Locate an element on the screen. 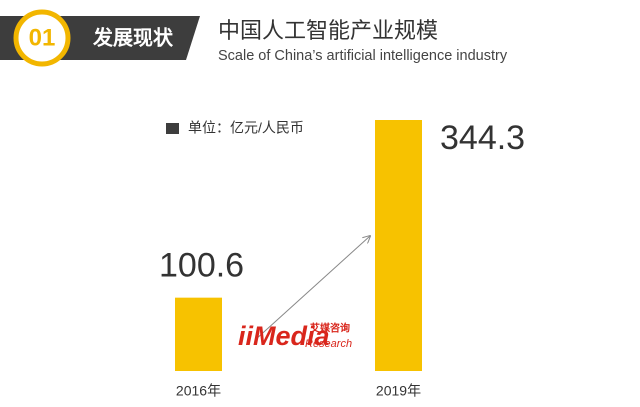 The height and width of the screenshot is (407, 640). value-label: 100.6 is located at coordinates (201, 266).